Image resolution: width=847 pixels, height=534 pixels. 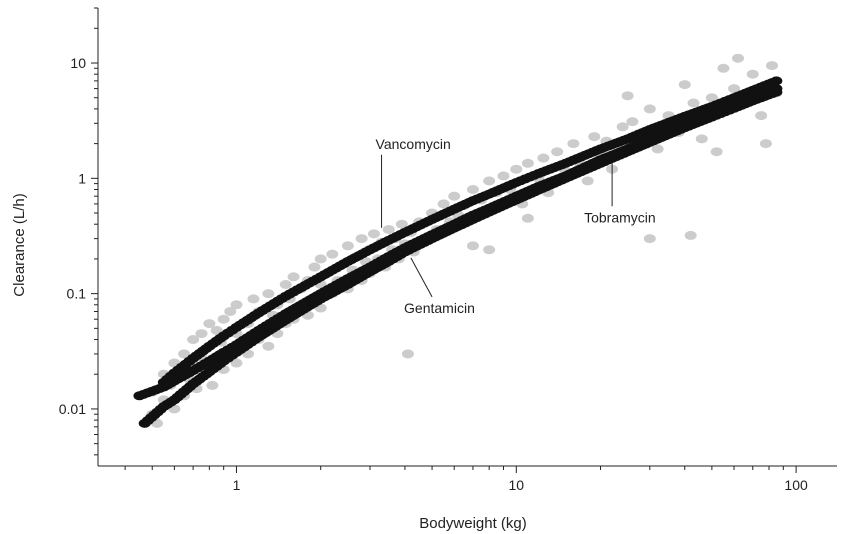 I want to click on y-tick-label: 0.1, so click(x=77, y=294).